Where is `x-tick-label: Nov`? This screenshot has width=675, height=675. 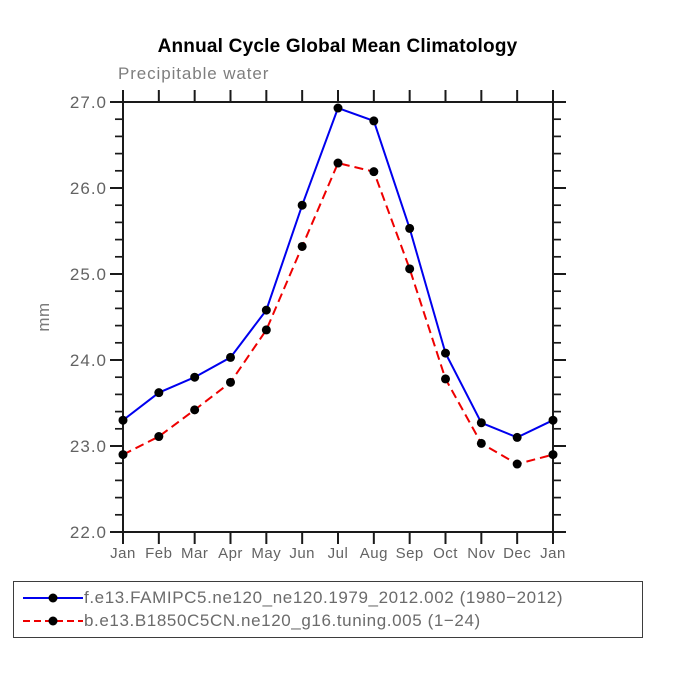 x-tick-label: Nov is located at coordinates (481, 553).